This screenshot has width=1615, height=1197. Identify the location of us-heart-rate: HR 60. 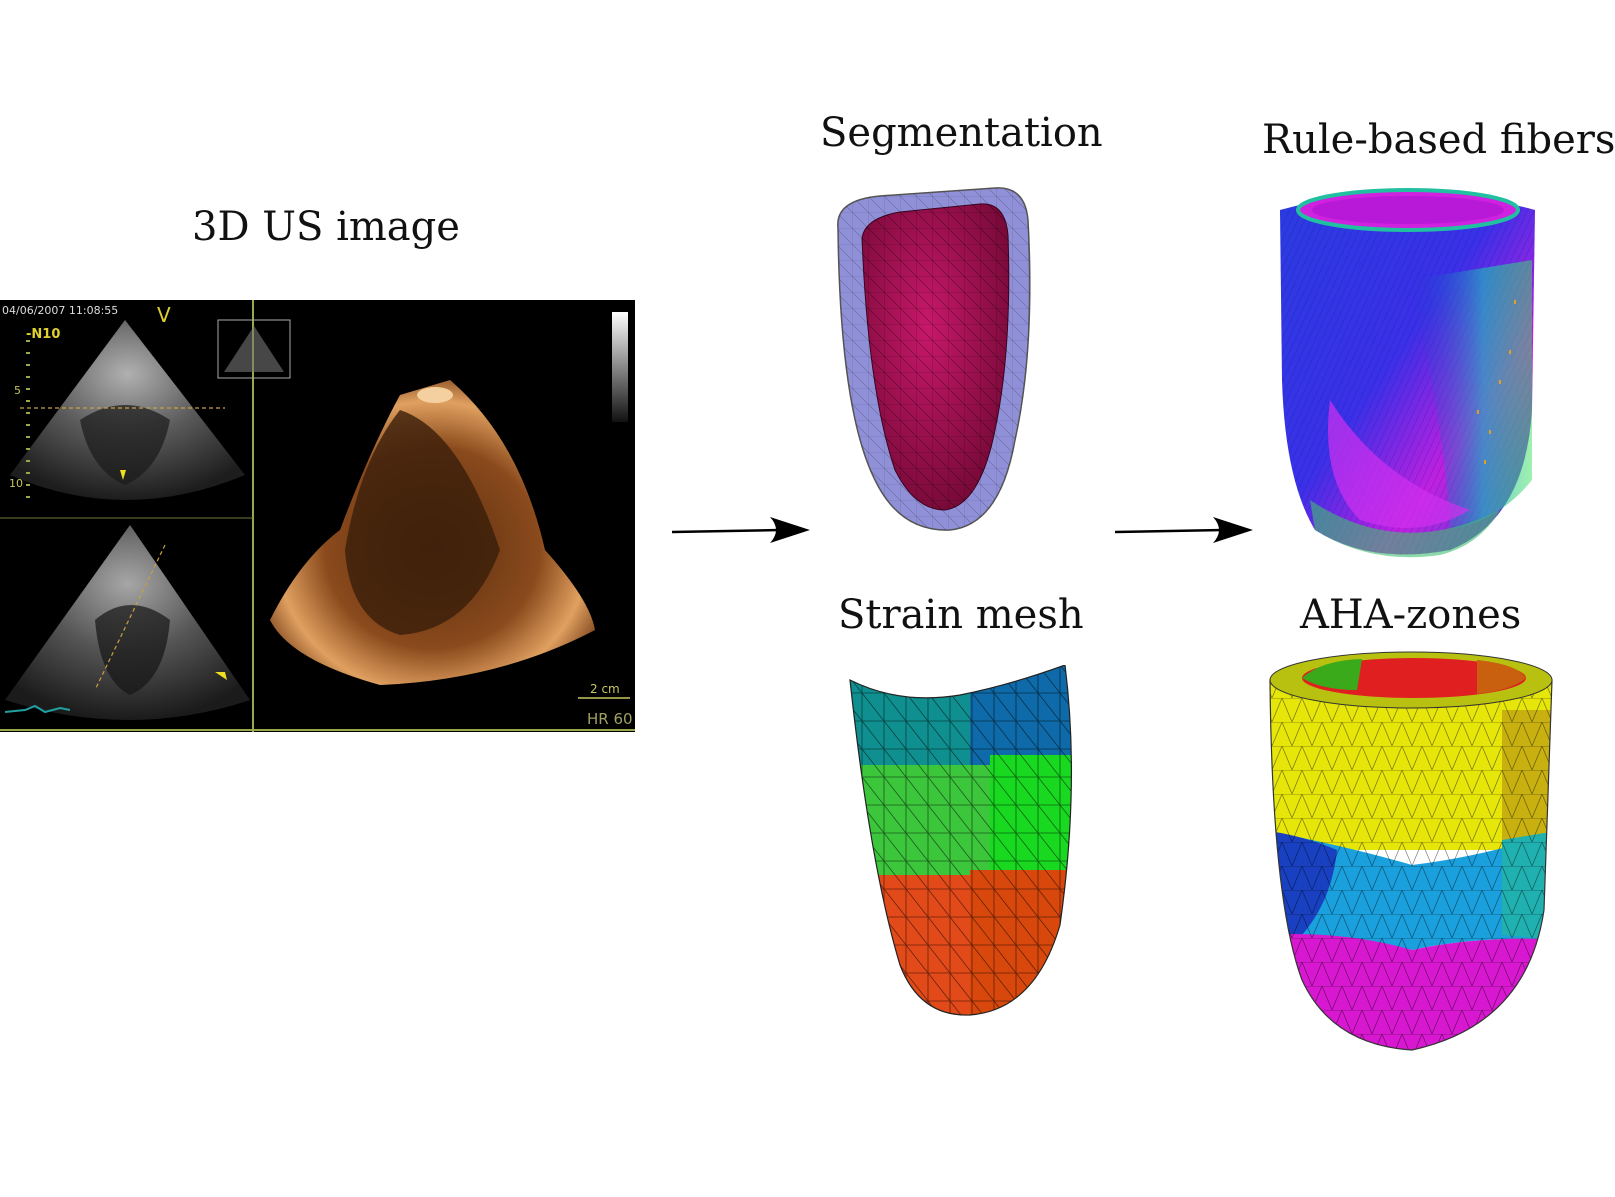
(610, 719).